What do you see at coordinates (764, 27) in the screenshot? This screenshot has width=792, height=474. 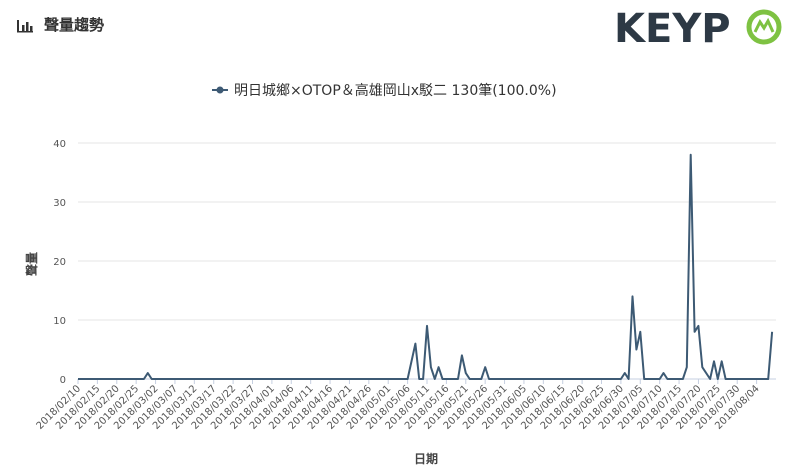 I see `logo-o-mark: O` at bounding box center [764, 27].